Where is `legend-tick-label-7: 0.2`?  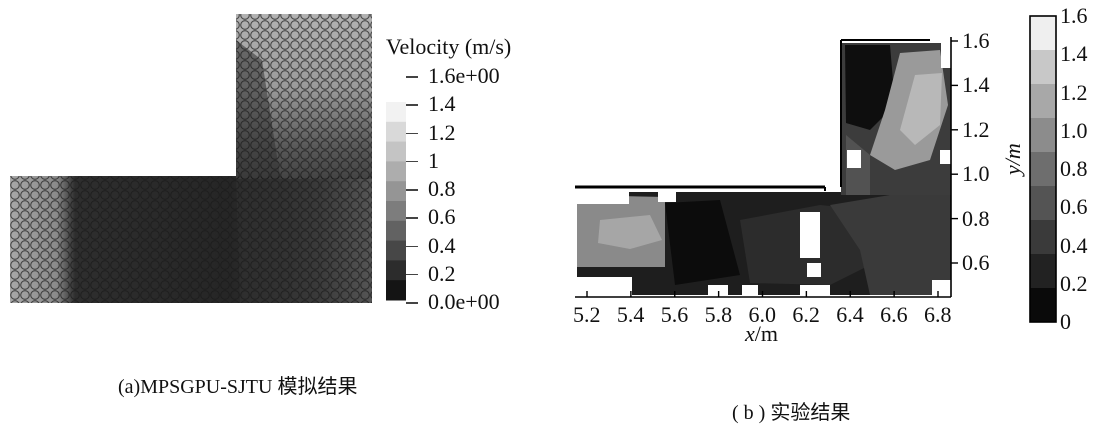
legend-tick-label-7: 0.2 is located at coordinates (442, 273).